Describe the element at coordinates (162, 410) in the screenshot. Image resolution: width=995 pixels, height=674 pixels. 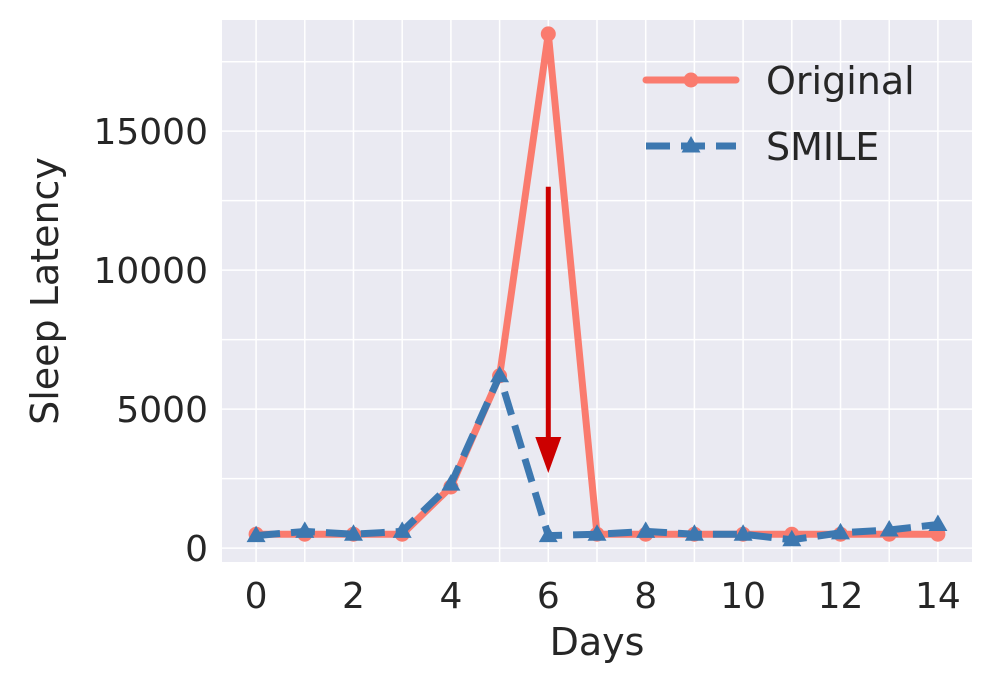
I see `y-tick-label: 5000` at that location.